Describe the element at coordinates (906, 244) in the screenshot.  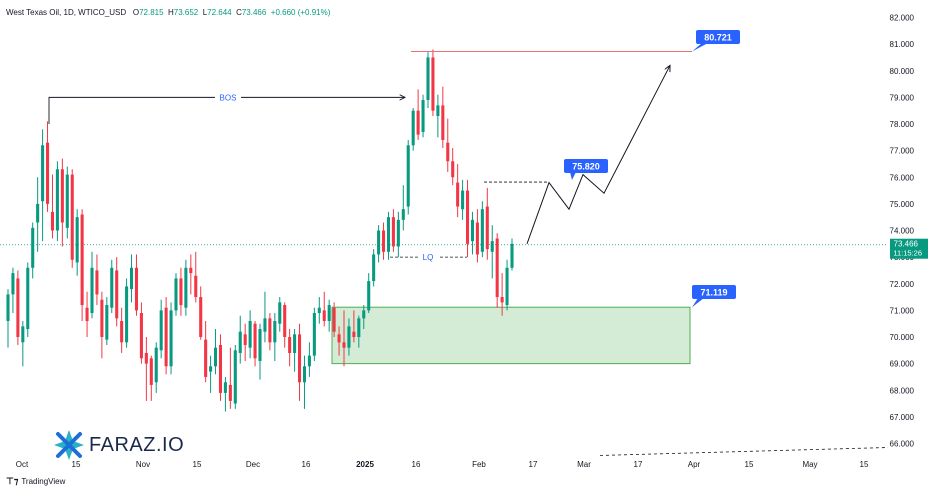
I see `last-price-value: 73.466` at that location.